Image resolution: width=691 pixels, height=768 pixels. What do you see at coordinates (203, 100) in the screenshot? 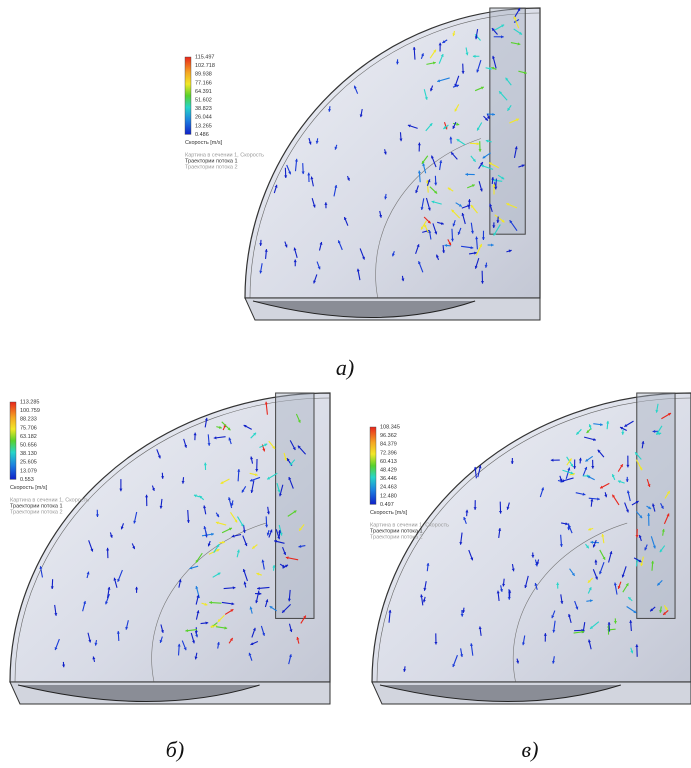
I see `legend-value: 51.602` at bounding box center [203, 100].